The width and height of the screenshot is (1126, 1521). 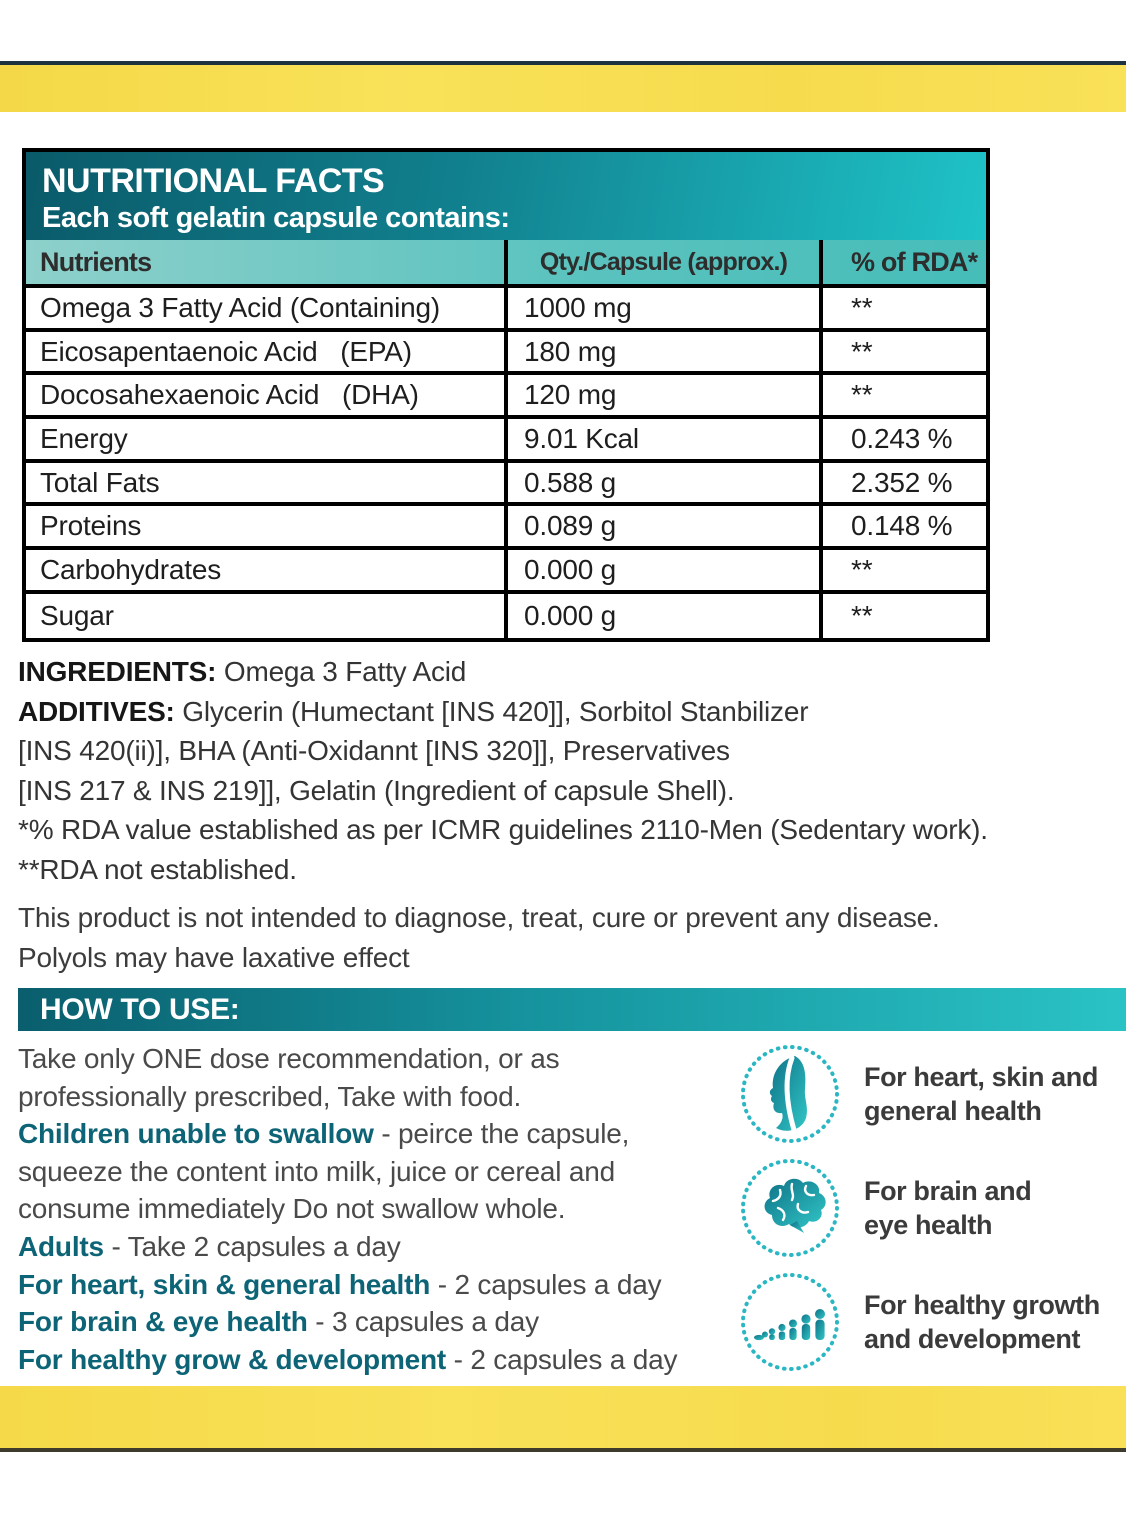 I want to click on table-cell-nutrient: Docosahexaenoic Acid (DHA), so click(x=229, y=395).